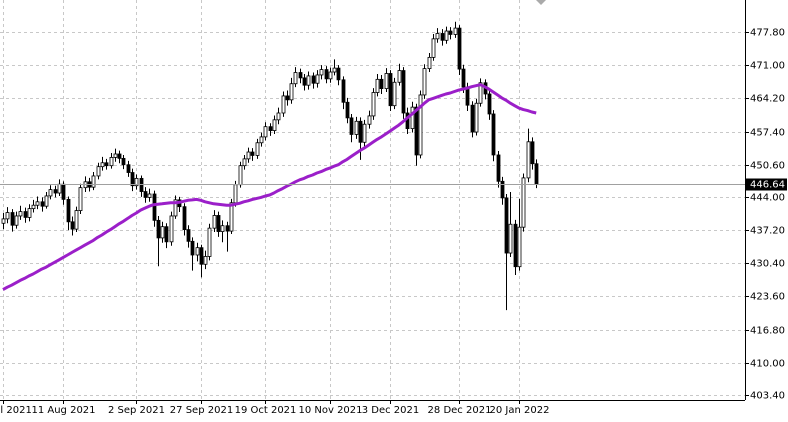 The height and width of the screenshot is (422, 788). What do you see at coordinates (16, 410) in the screenshot?
I see `x-tick-label: 30 Jul 2021` at bounding box center [16, 410].